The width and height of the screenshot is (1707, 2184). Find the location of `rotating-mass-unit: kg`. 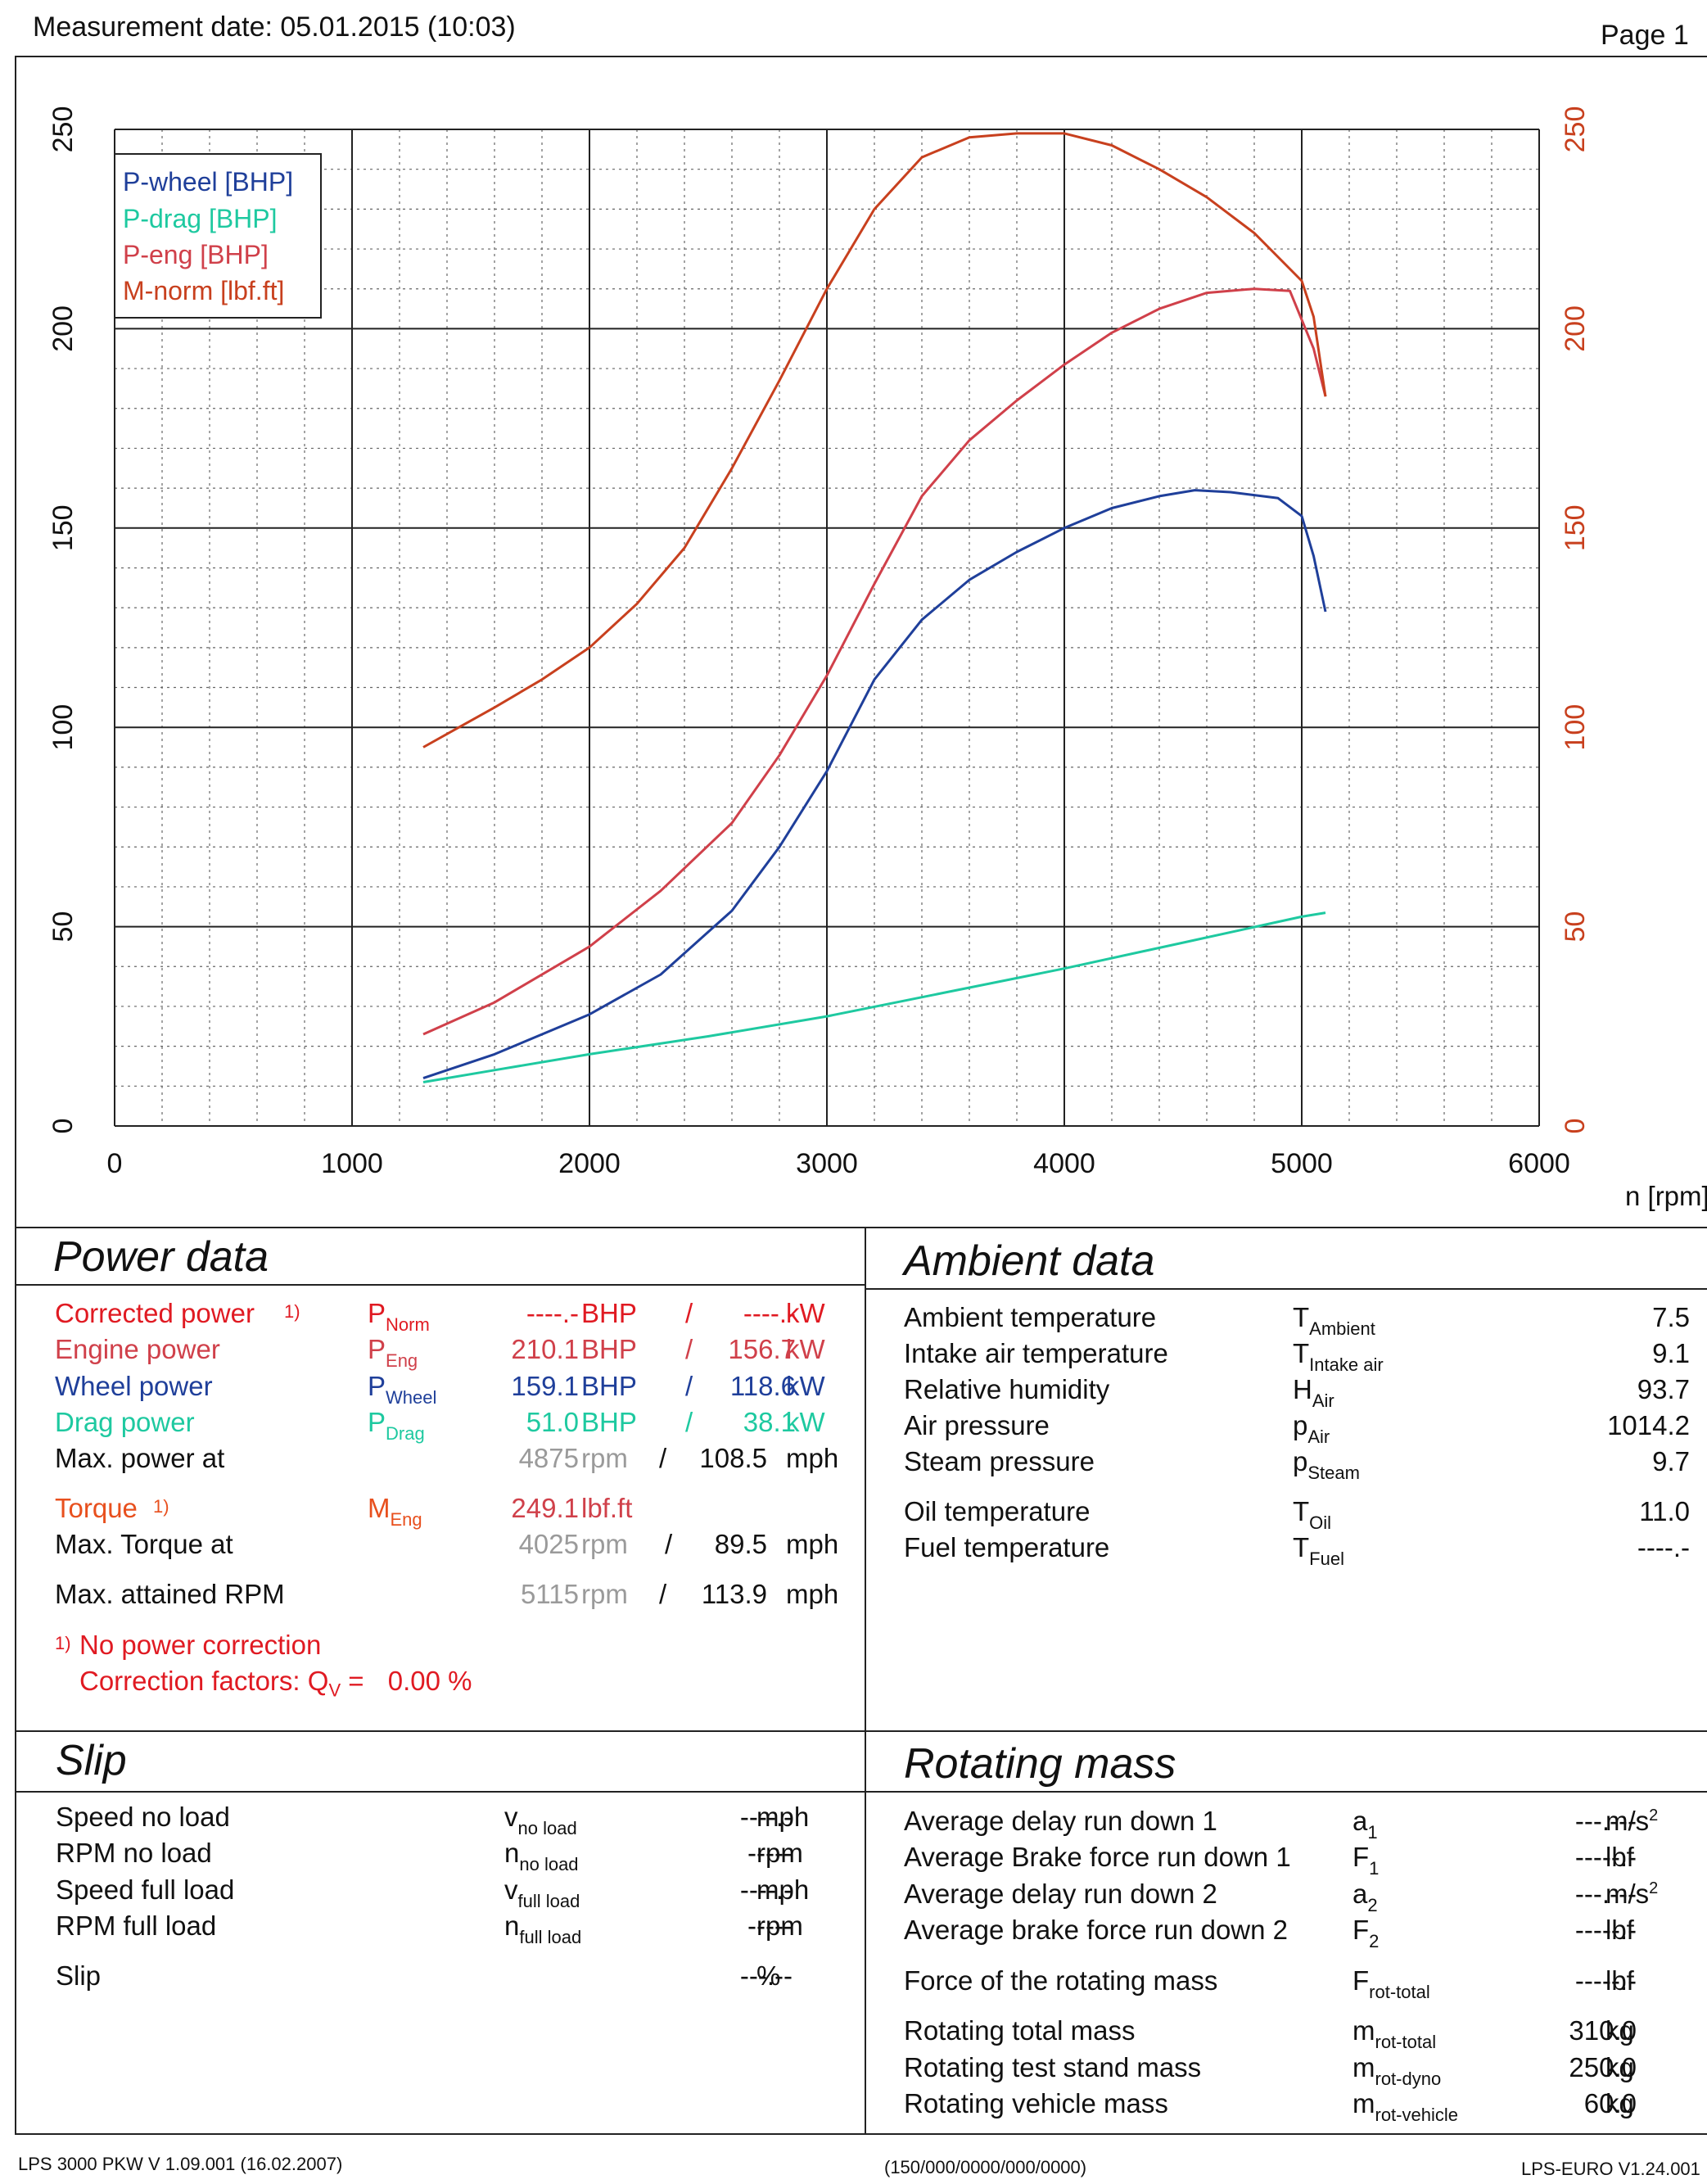

rotating-mass-unit: kg is located at coordinates (1619, 2030).